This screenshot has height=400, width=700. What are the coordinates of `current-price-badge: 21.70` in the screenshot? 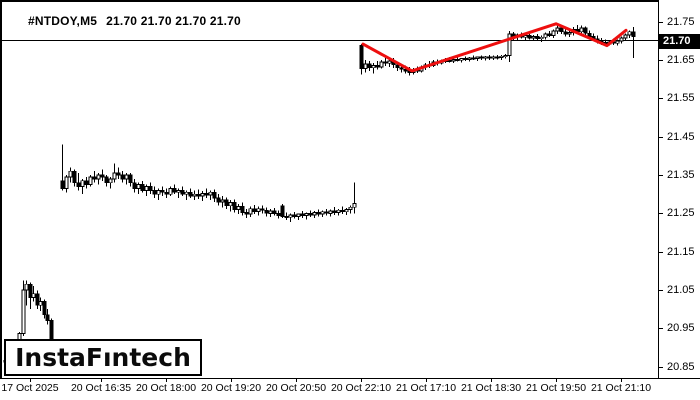 It's located at (679, 41).